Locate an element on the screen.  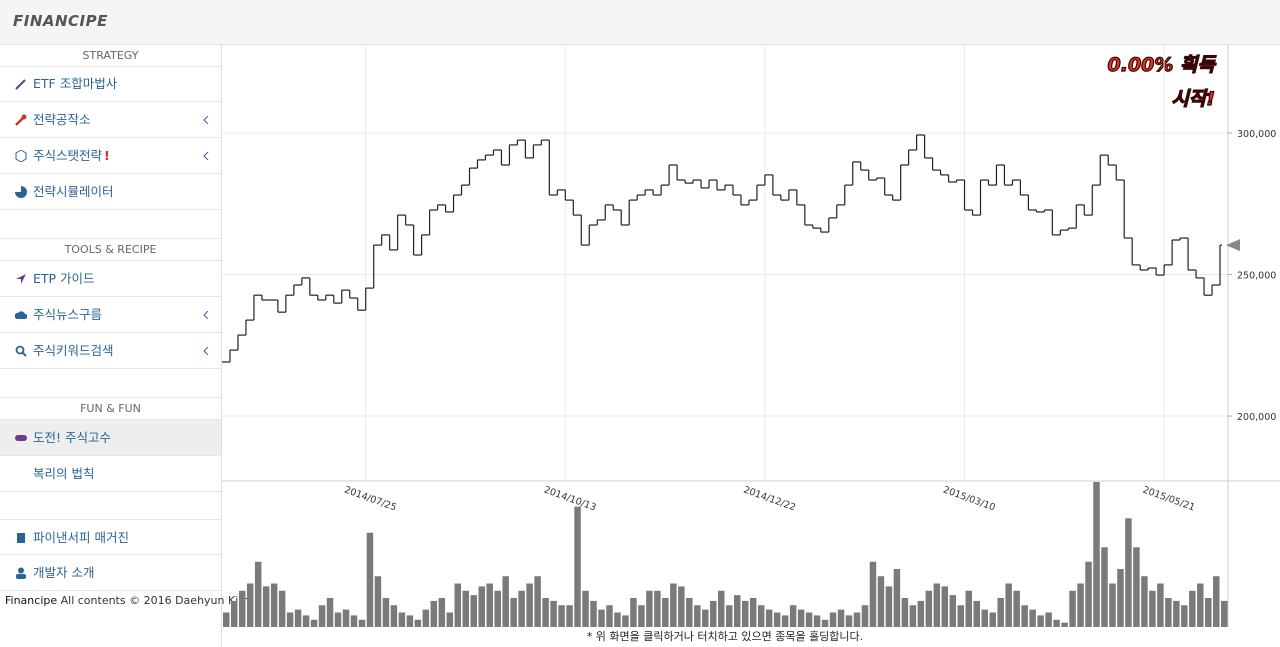
y-tick-label: 300,000 is located at coordinates (1256, 134).